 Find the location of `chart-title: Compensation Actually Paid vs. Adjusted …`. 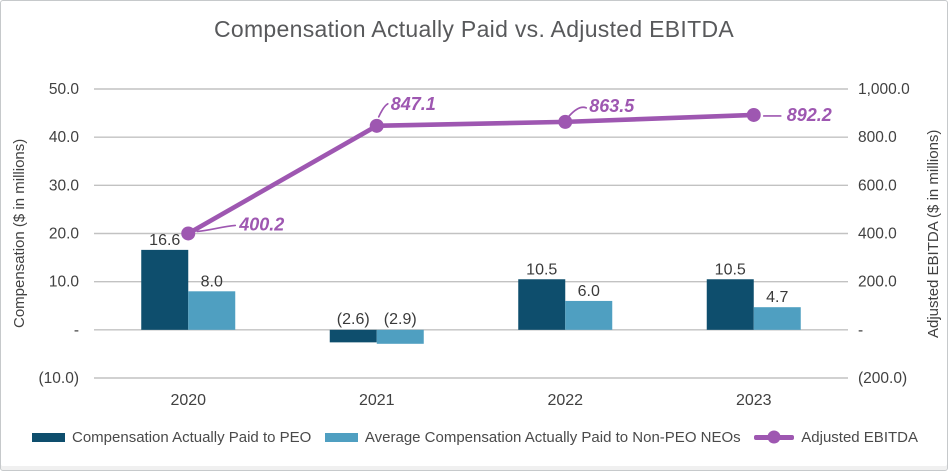

chart-title: Compensation Actually Paid vs. Adjusted … is located at coordinates (474, 29).